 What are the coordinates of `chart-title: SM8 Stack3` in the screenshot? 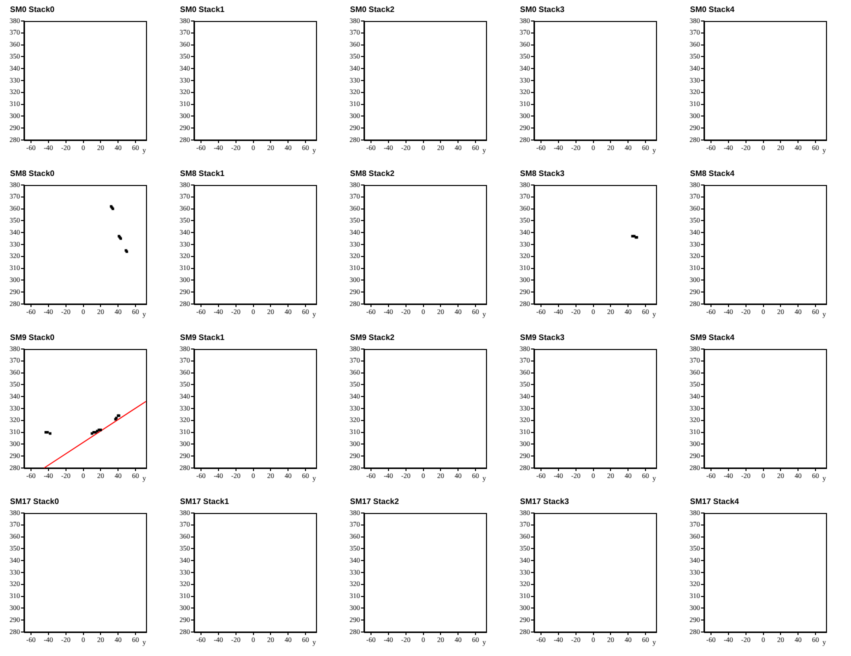 It's located at (543, 173).